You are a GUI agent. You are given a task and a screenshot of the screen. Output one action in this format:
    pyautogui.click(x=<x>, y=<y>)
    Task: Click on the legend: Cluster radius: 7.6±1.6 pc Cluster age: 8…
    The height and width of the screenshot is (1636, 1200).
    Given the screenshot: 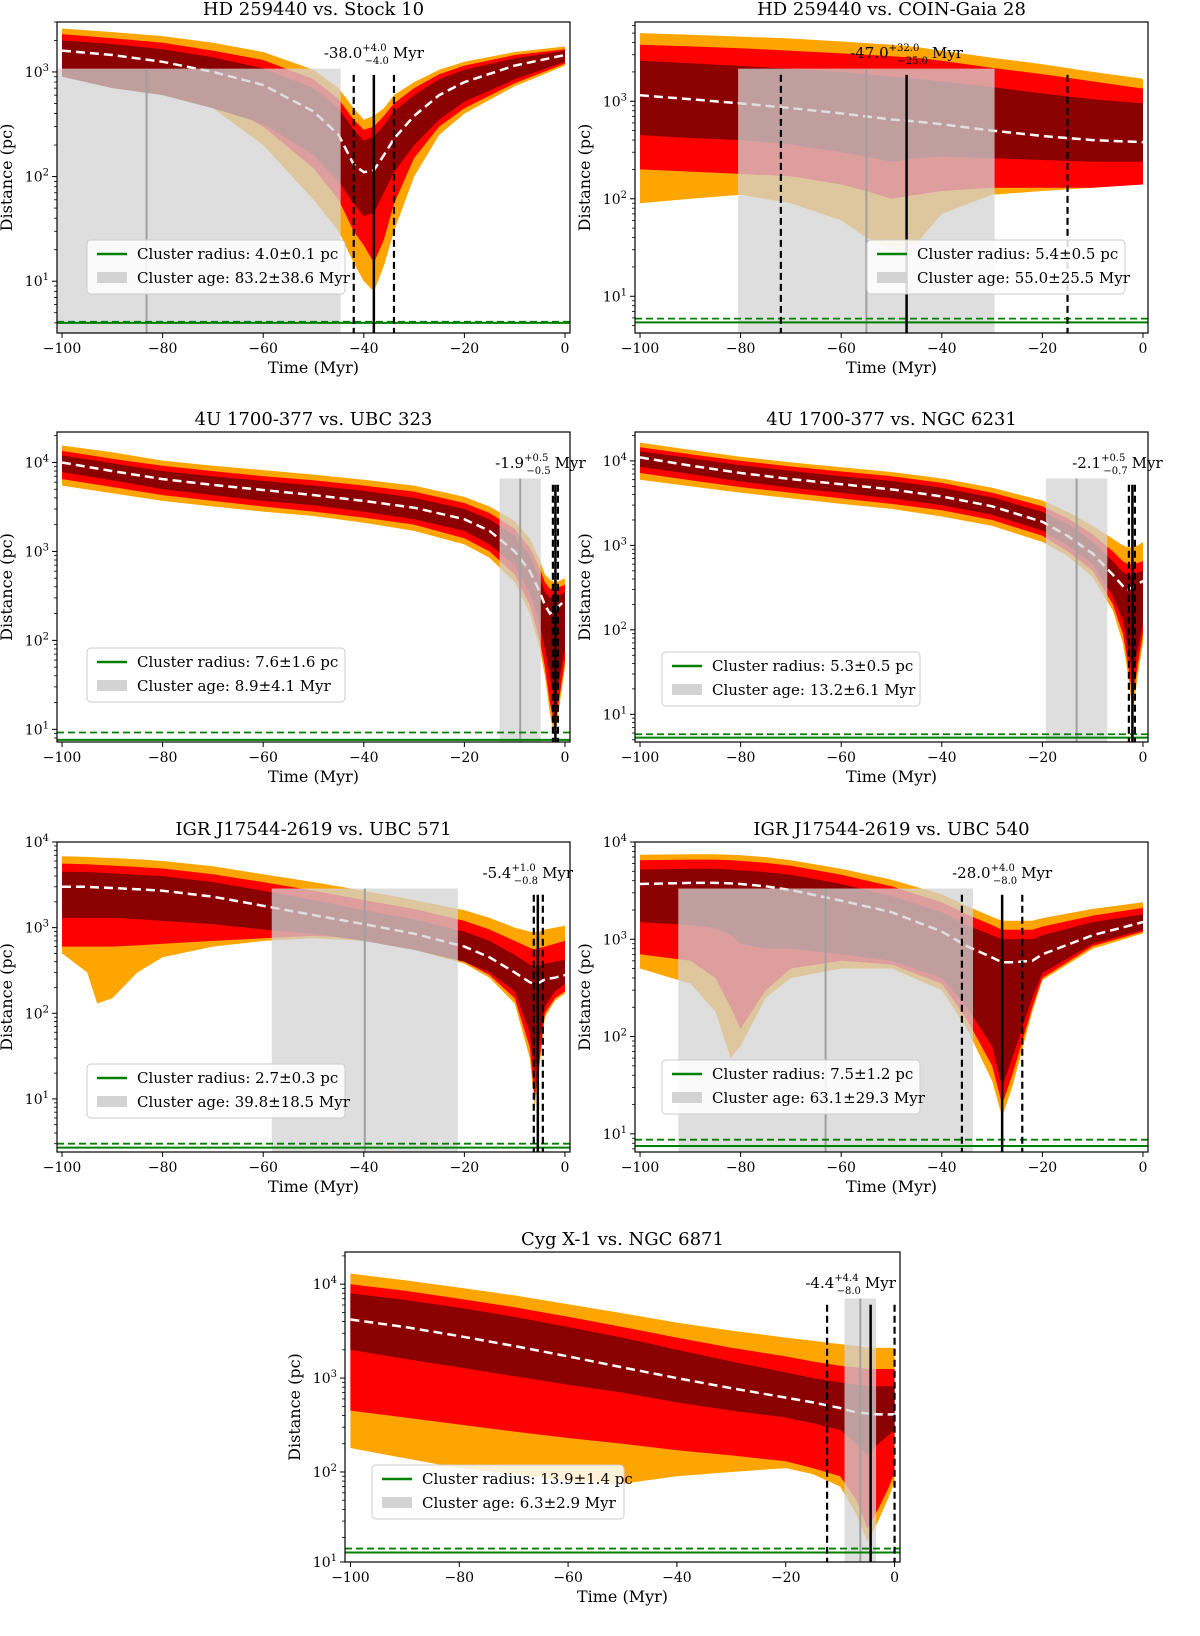 What is the action you would take?
    pyautogui.click(x=216, y=675)
    